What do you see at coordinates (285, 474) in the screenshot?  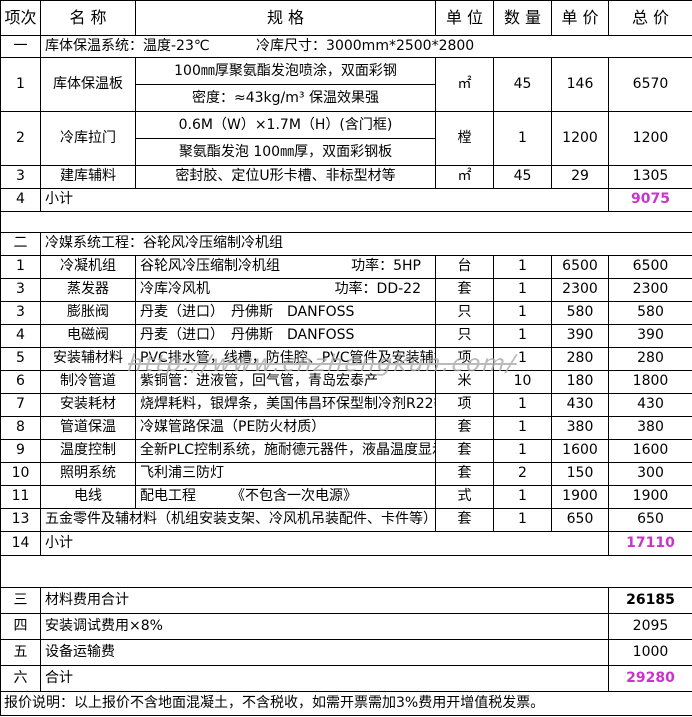 I see `item-spec-cell: 飞利浦三防灯` at bounding box center [285, 474].